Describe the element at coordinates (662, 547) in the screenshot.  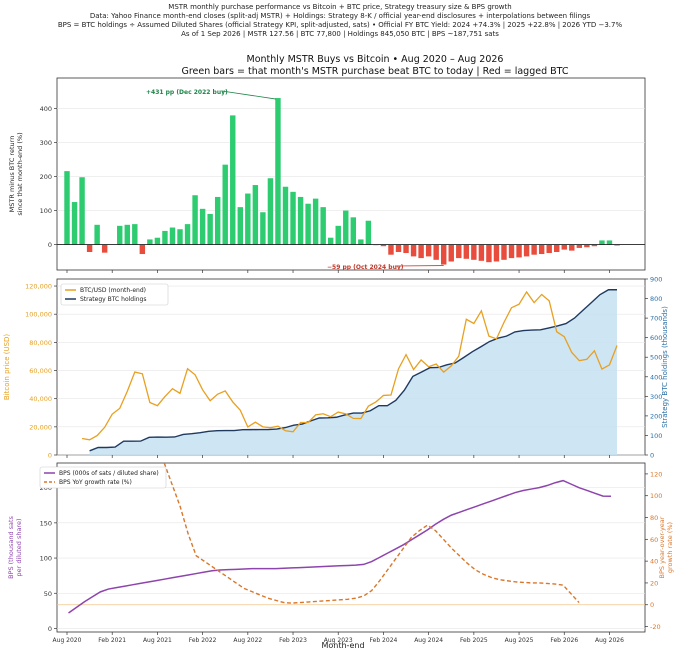
I see `panel3-y2-label-line1: BPS year-over-year` at that location.